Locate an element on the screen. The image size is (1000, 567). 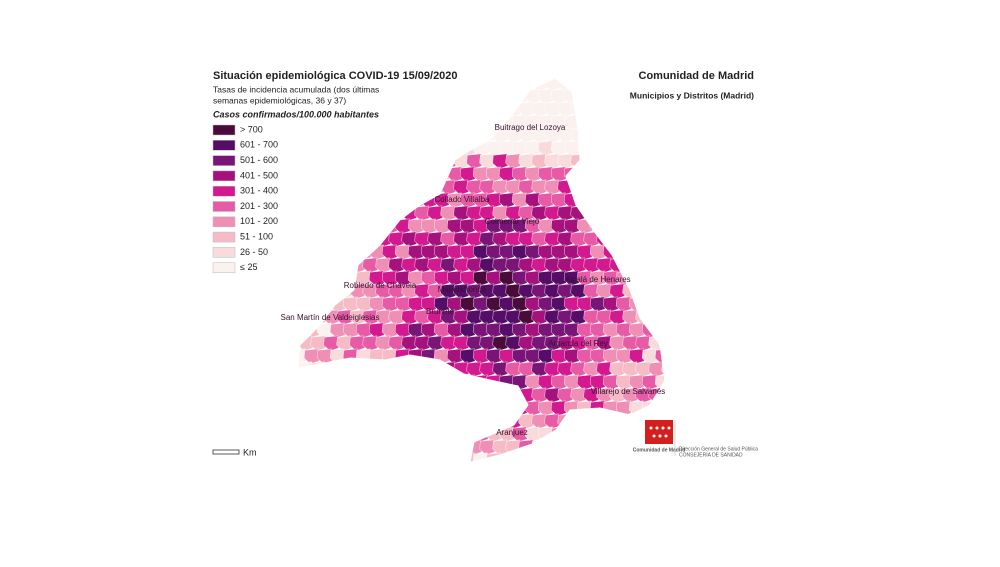
place-label: Colmenar Viejo is located at coordinates (512, 221).